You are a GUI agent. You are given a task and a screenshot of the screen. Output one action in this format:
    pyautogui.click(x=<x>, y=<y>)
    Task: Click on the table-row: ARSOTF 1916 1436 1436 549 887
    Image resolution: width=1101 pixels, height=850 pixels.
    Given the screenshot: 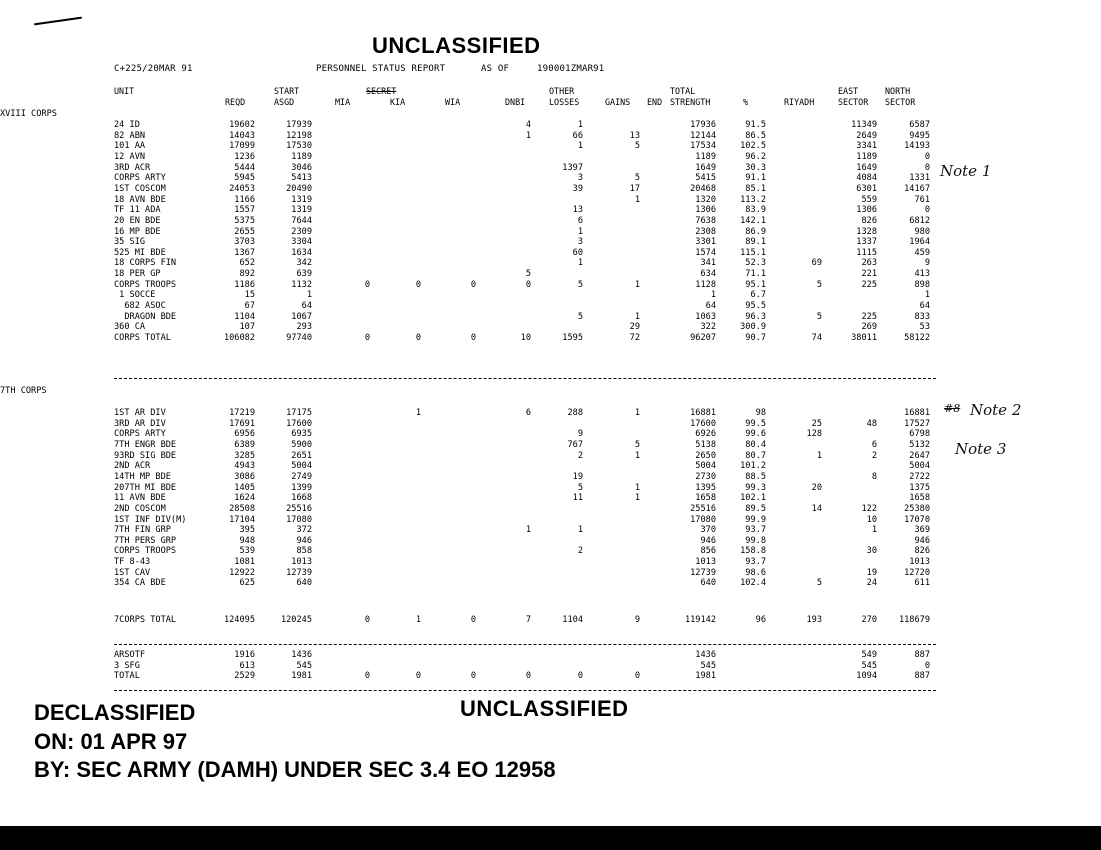 What is the action you would take?
    pyautogui.click(x=475, y=655)
    